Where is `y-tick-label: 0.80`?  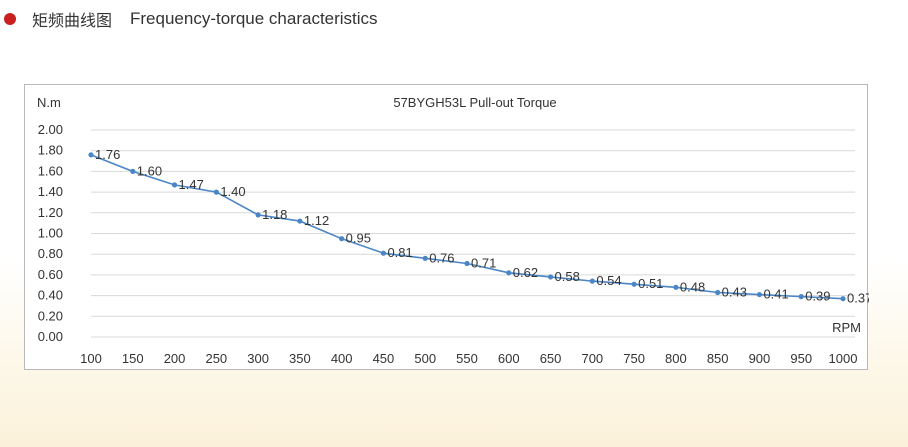
y-tick-label: 0.80 is located at coordinates (50, 253).